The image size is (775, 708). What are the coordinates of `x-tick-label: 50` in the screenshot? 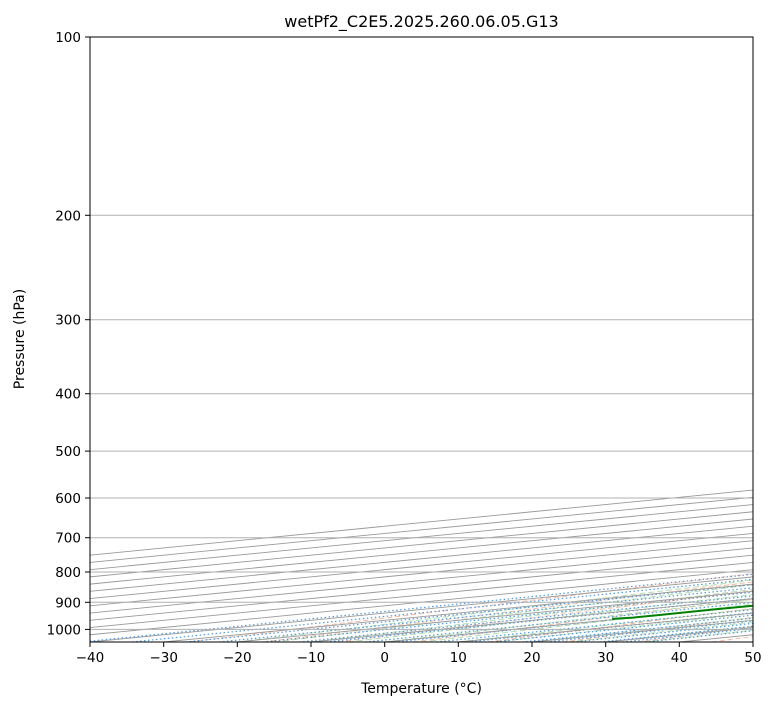 It's located at (752, 658).